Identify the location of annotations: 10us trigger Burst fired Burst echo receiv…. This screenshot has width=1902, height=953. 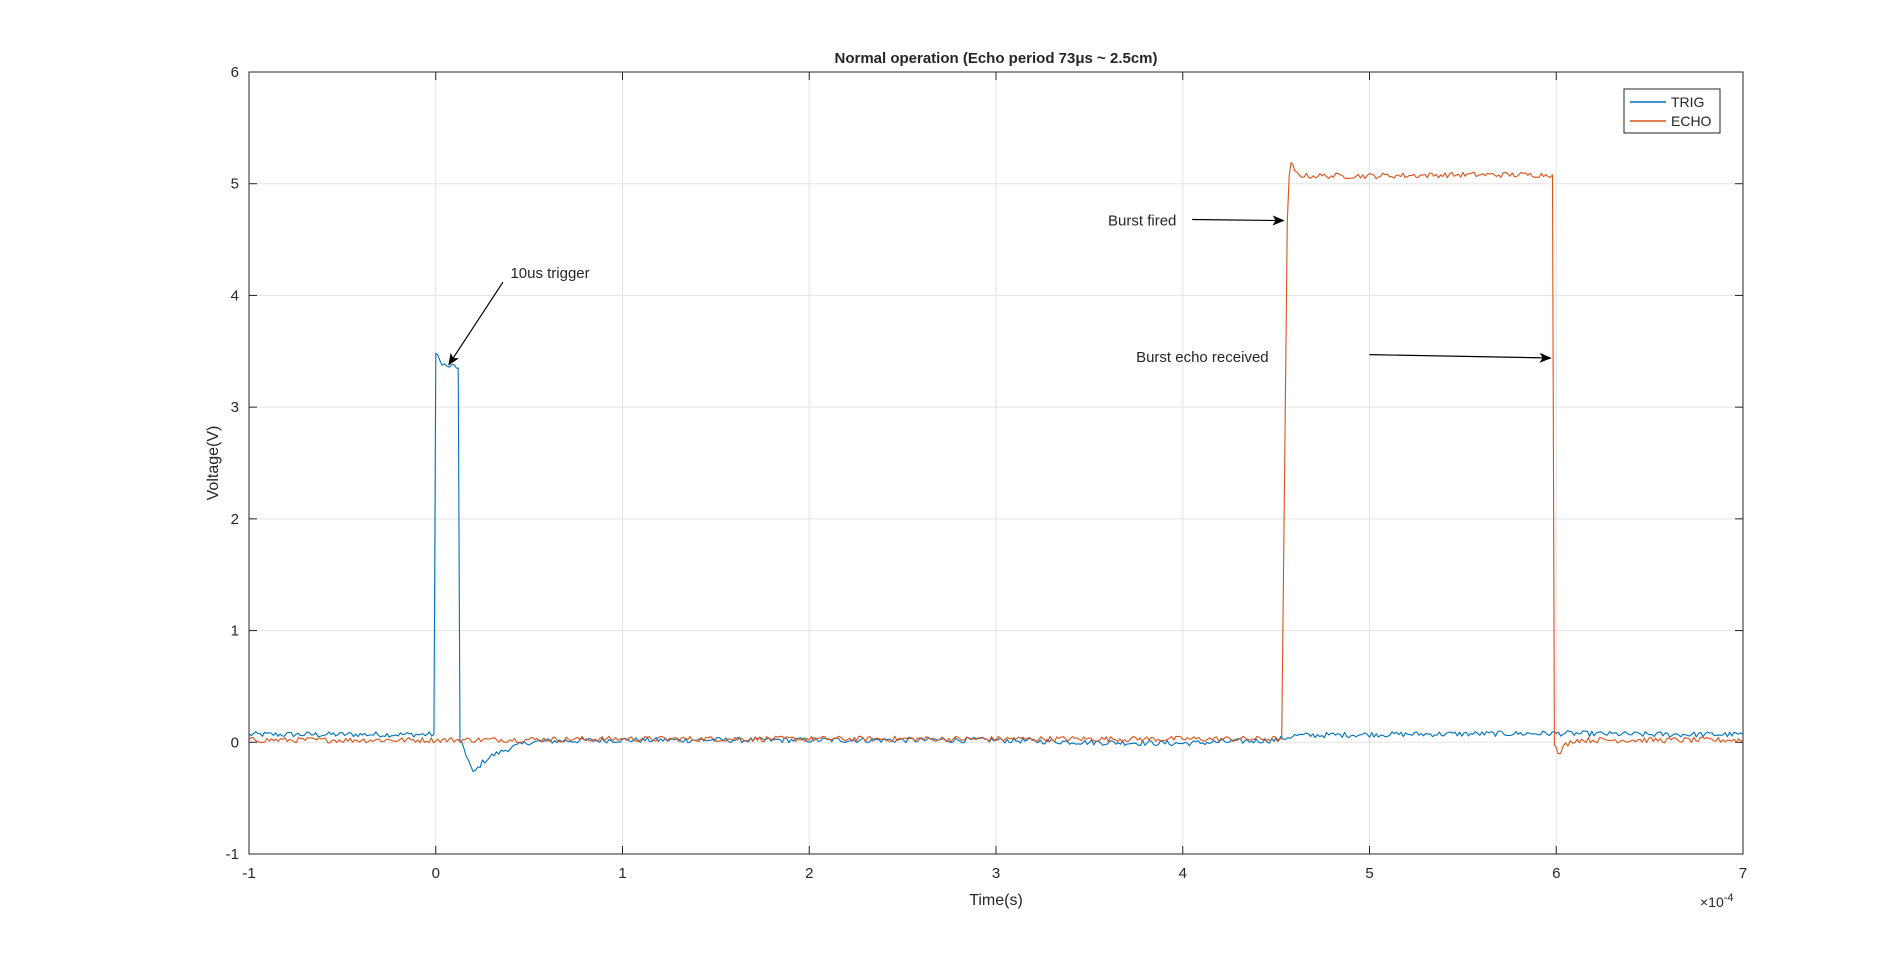
(1000, 289).